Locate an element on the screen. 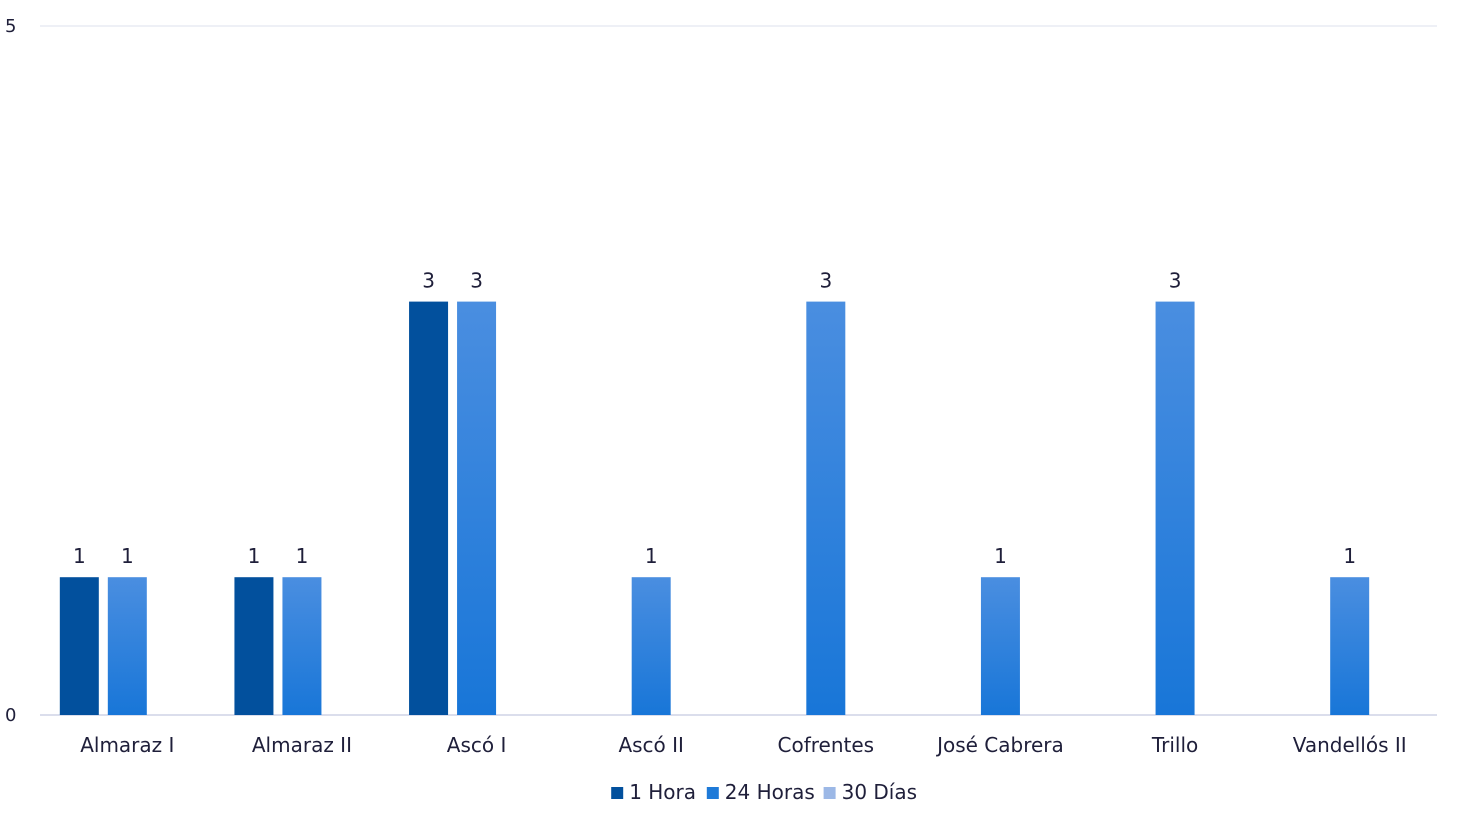  legend-label: 1 Hora is located at coordinates (662, 792).